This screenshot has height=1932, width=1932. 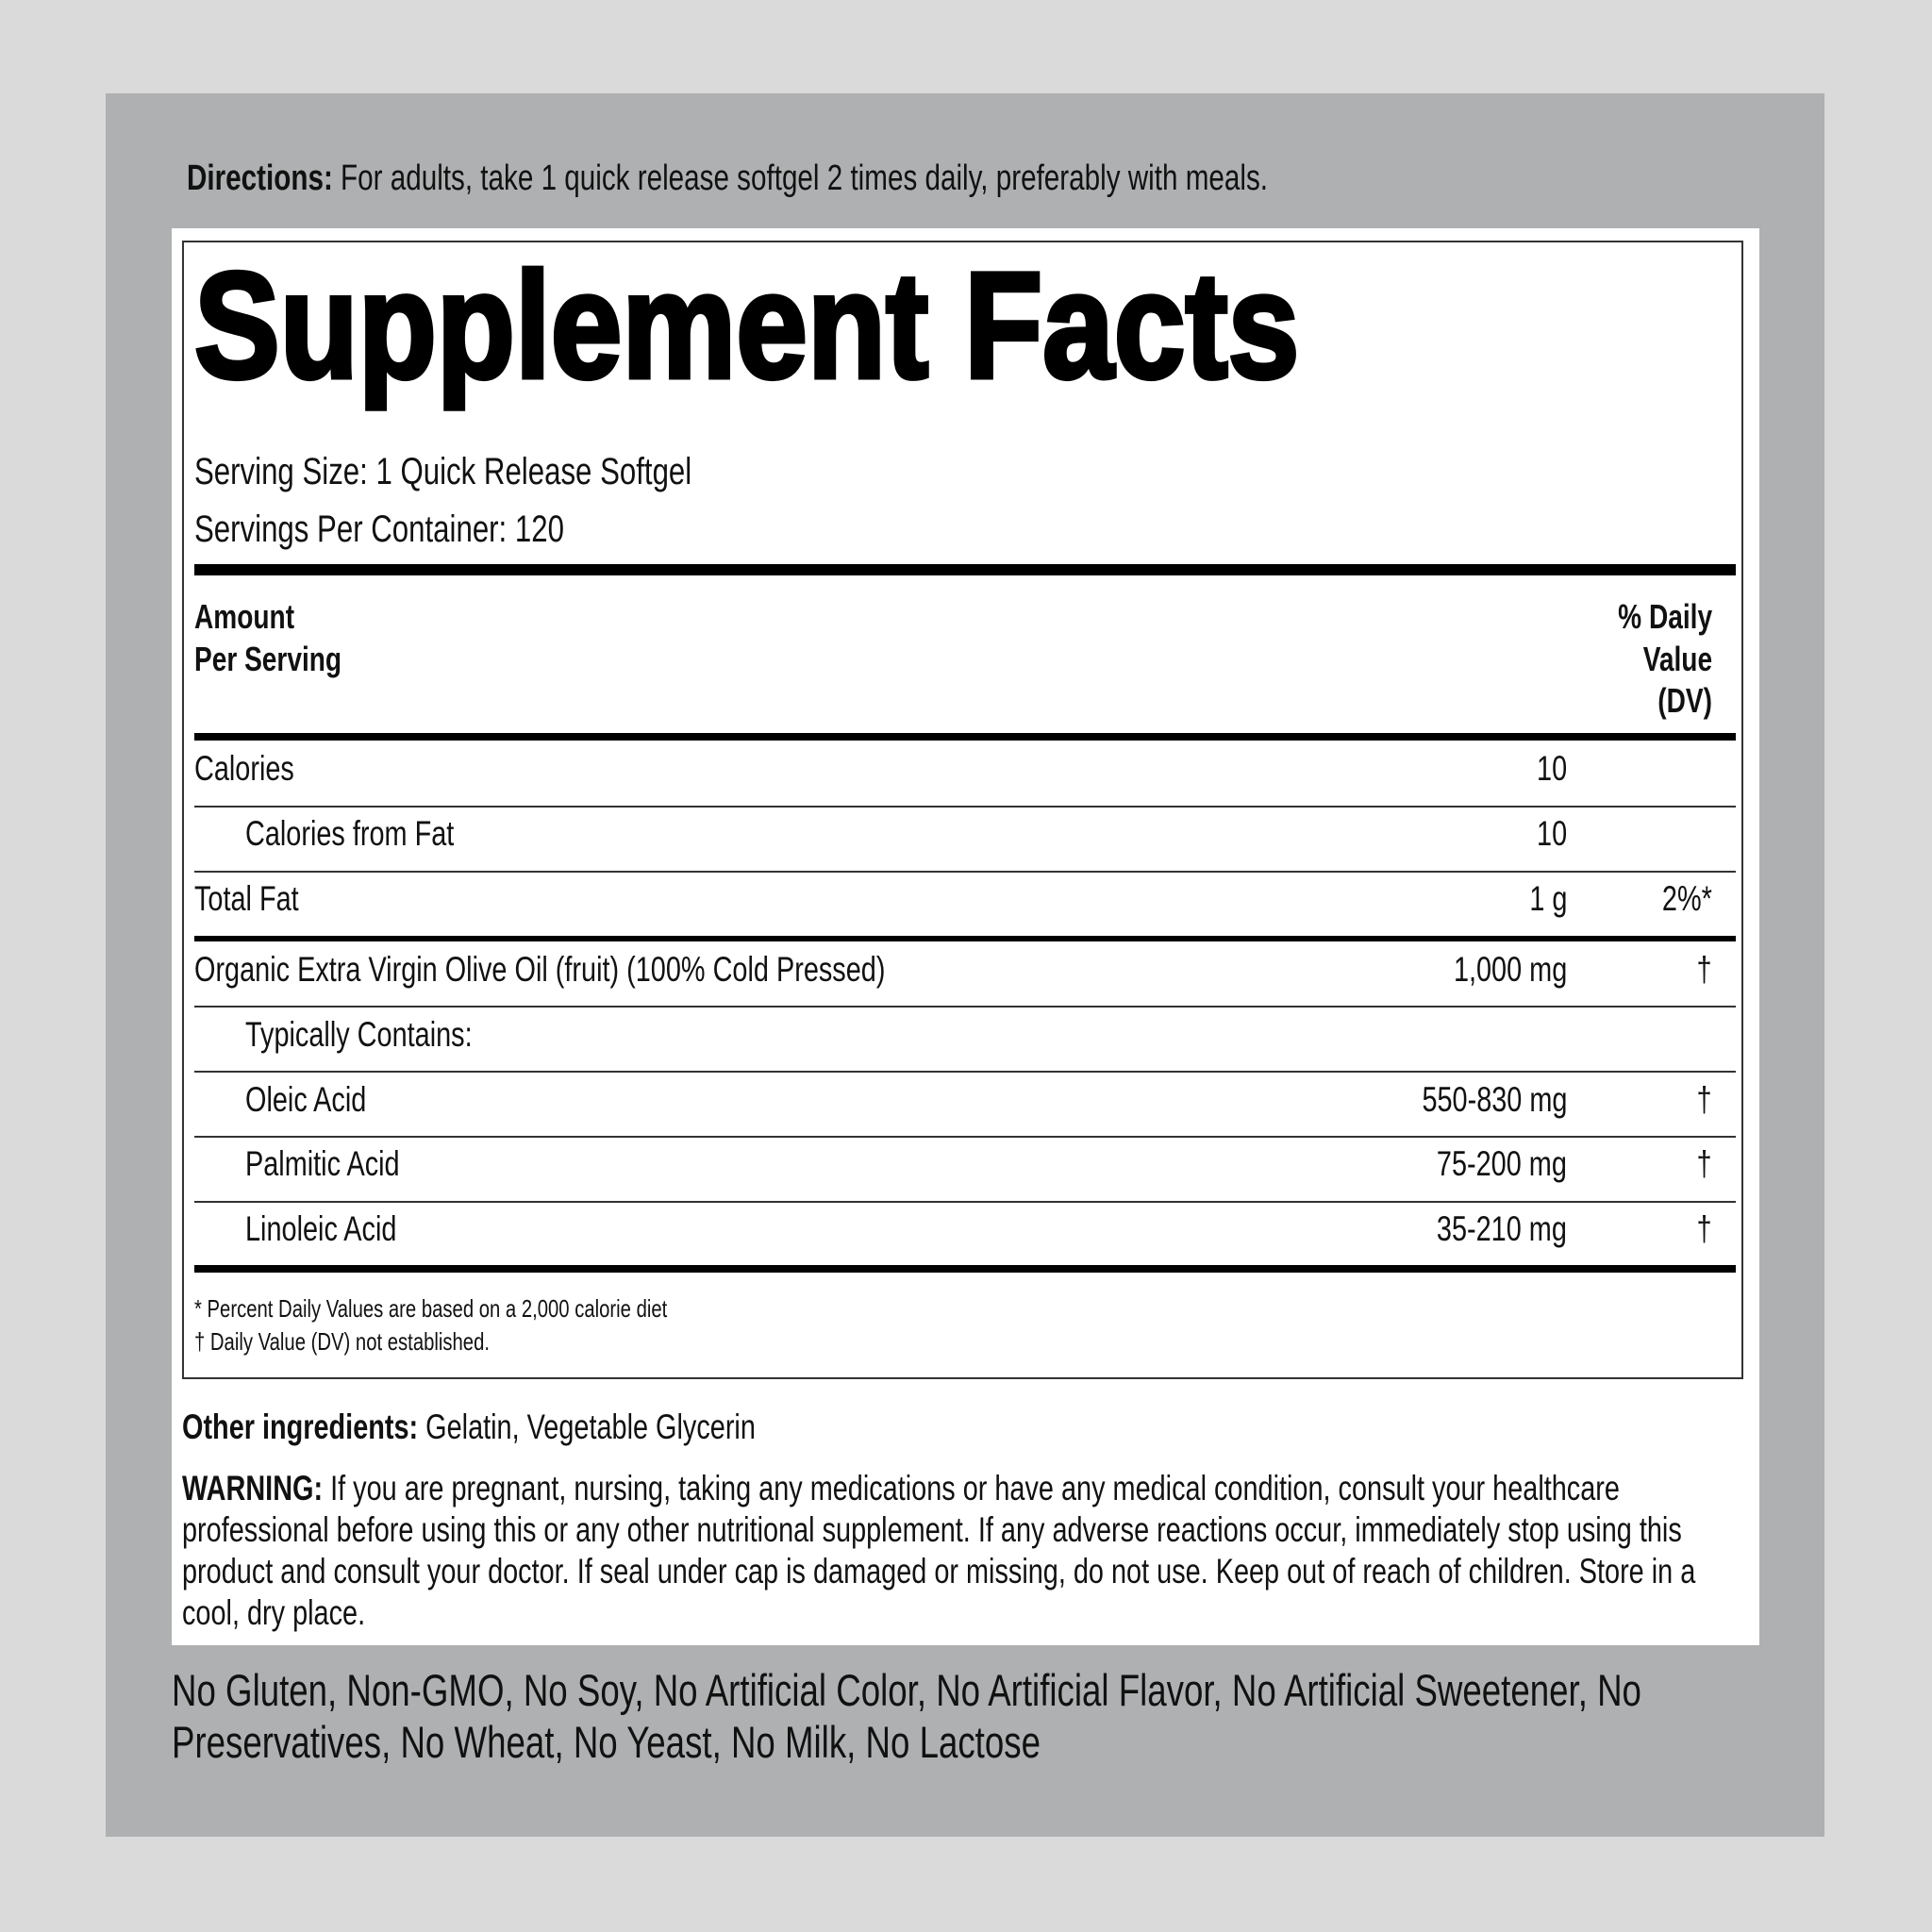 What do you see at coordinates (1547, 899) in the screenshot?
I see `nutrient-amount: 1 g` at bounding box center [1547, 899].